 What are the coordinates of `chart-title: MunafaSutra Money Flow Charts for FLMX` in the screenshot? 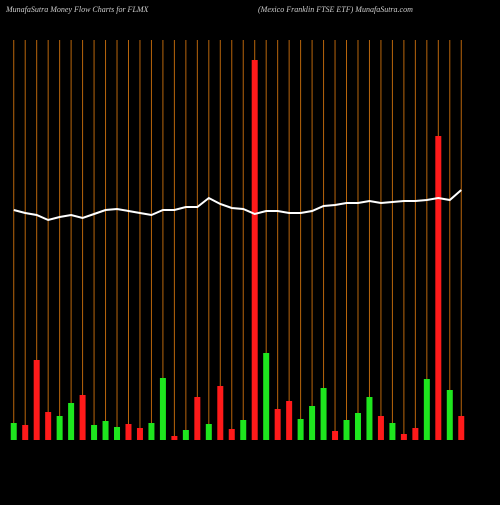 It's located at (77, 9).